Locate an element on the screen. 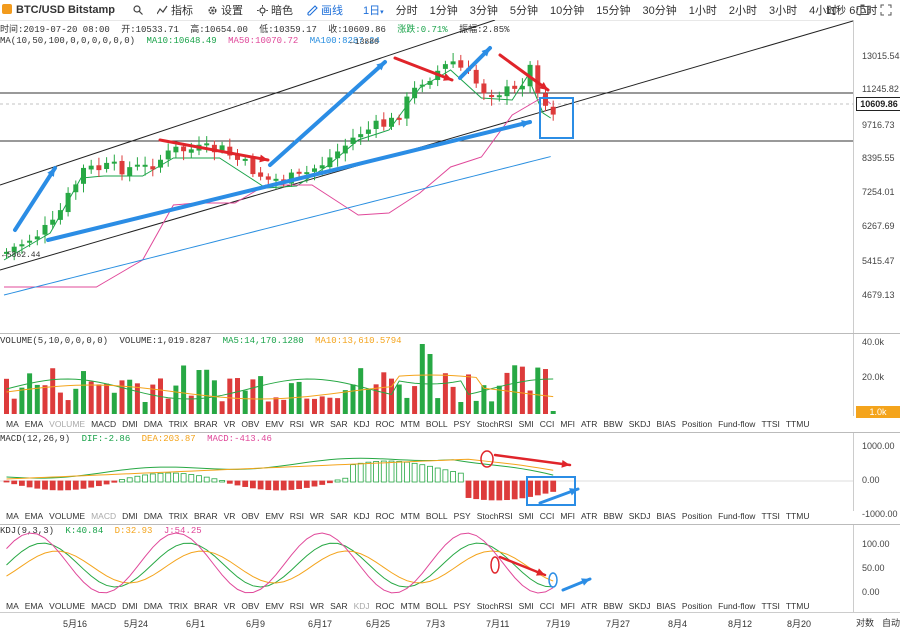 This screenshot has height=636, width=900. camera-icon is located at coordinates (863, 9).